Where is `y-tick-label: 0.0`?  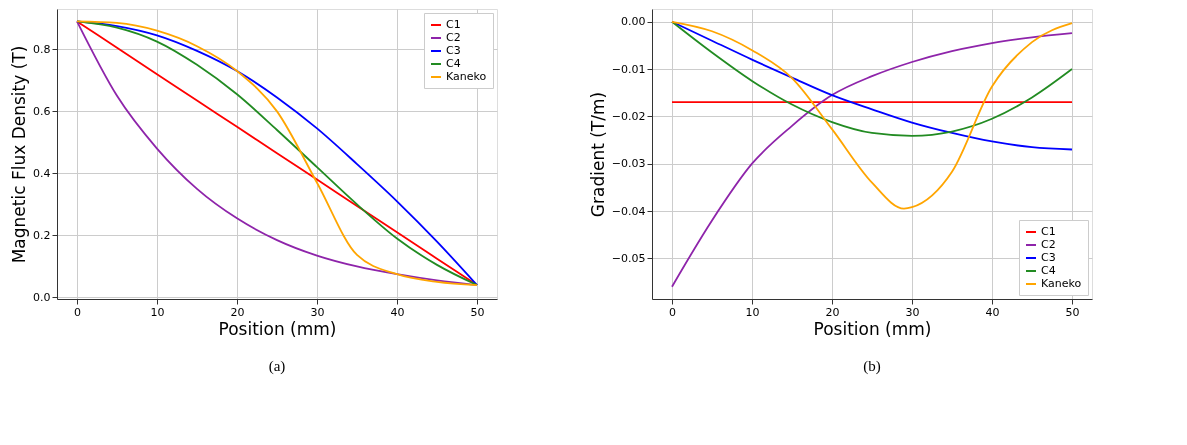
y-tick-label: 0.0 is located at coordinates (42, 297).